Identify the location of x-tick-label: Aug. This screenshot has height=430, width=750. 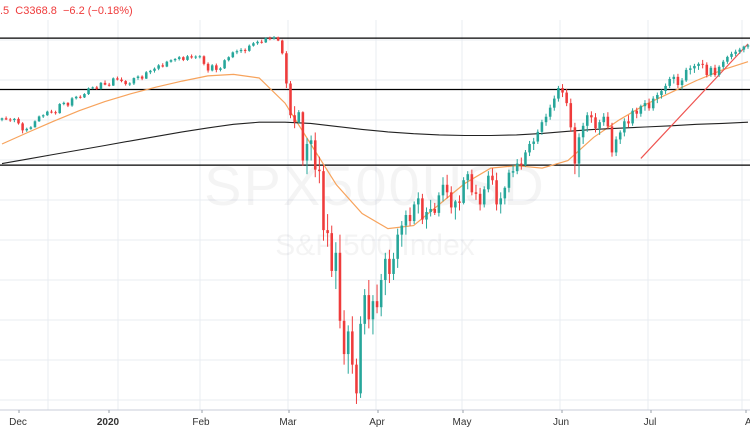
(747, 422).